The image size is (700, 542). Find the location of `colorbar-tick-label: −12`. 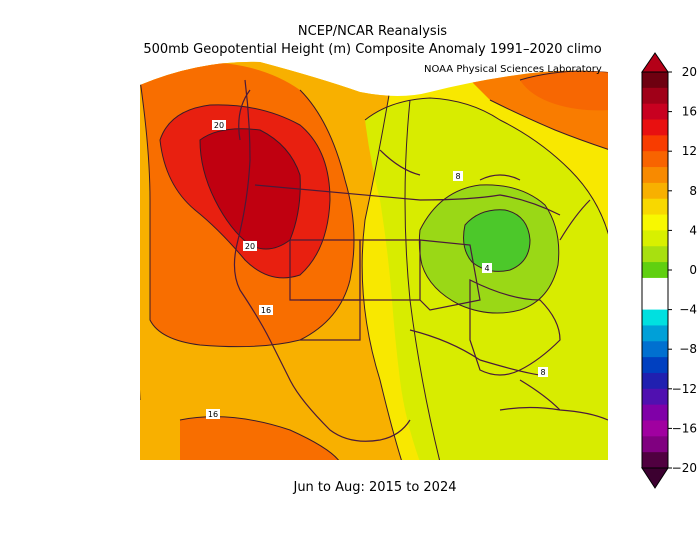

colorbar-tick-label: −12 is located at coordinates (684, 389).